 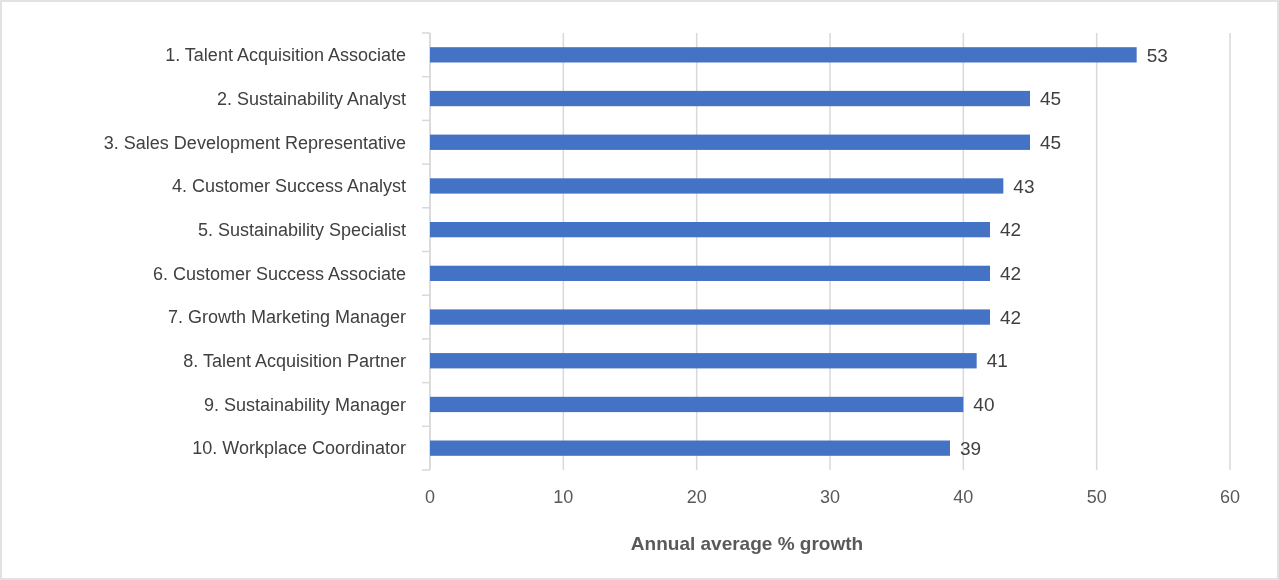 I want to click on data-label: 41, so click(x=997, y=361).